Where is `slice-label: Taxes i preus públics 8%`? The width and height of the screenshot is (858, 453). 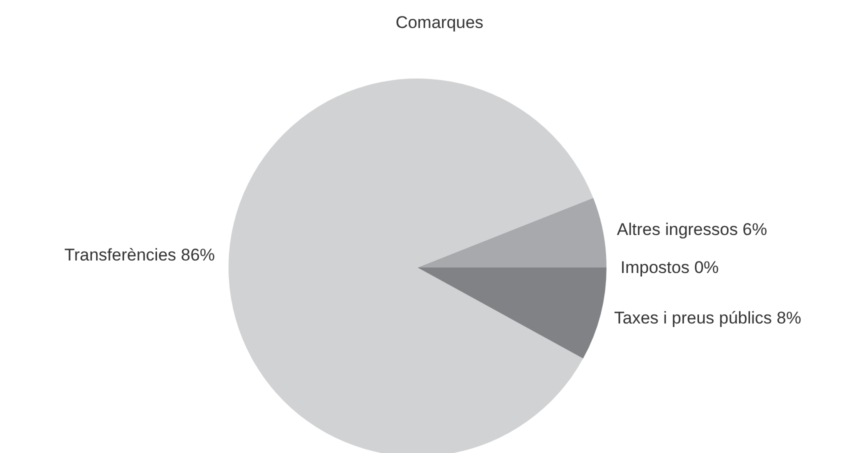
slice-label: Taxes i preus públics 8% is located at coordinates (708, 318).